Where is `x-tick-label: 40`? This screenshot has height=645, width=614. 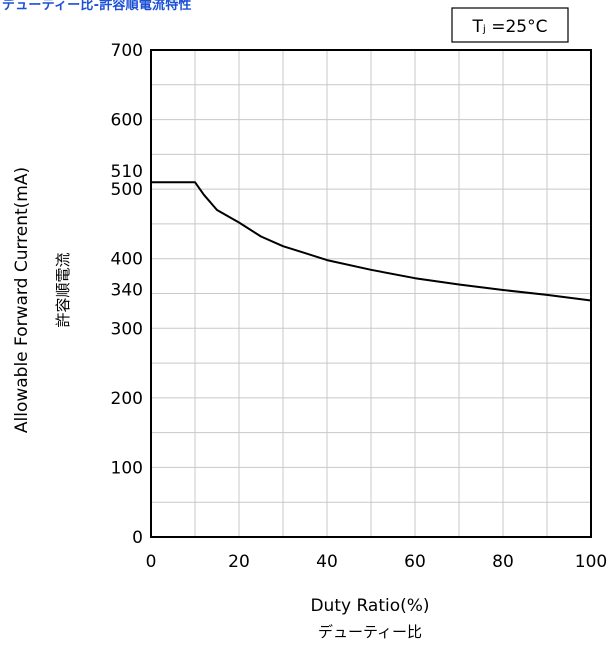 x-tick-label: 40 is located at coordinates (327, 562).